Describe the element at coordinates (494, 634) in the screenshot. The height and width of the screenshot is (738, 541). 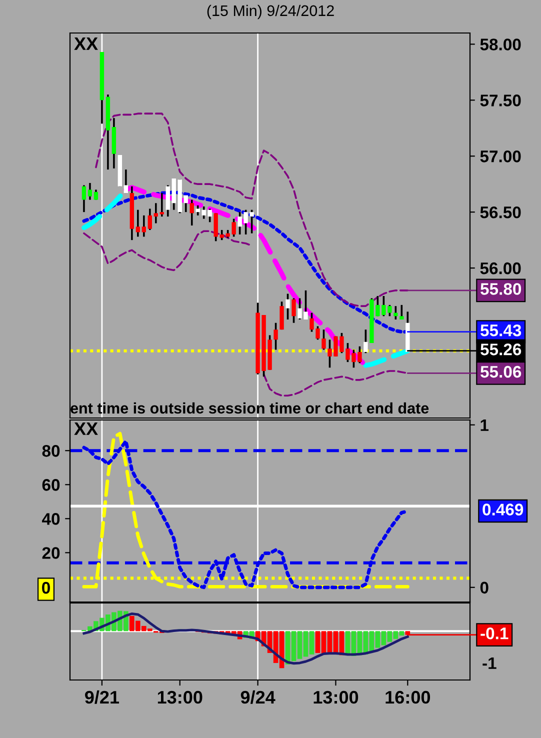
I see `annotation: -0.1` at that location.